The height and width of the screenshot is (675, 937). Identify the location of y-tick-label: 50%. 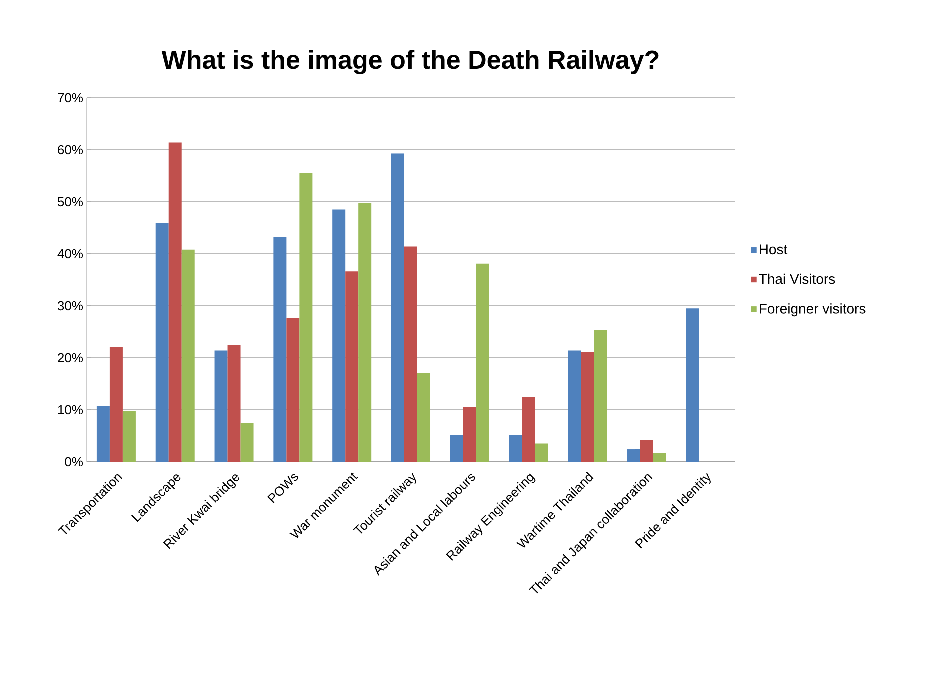
(71, 202).